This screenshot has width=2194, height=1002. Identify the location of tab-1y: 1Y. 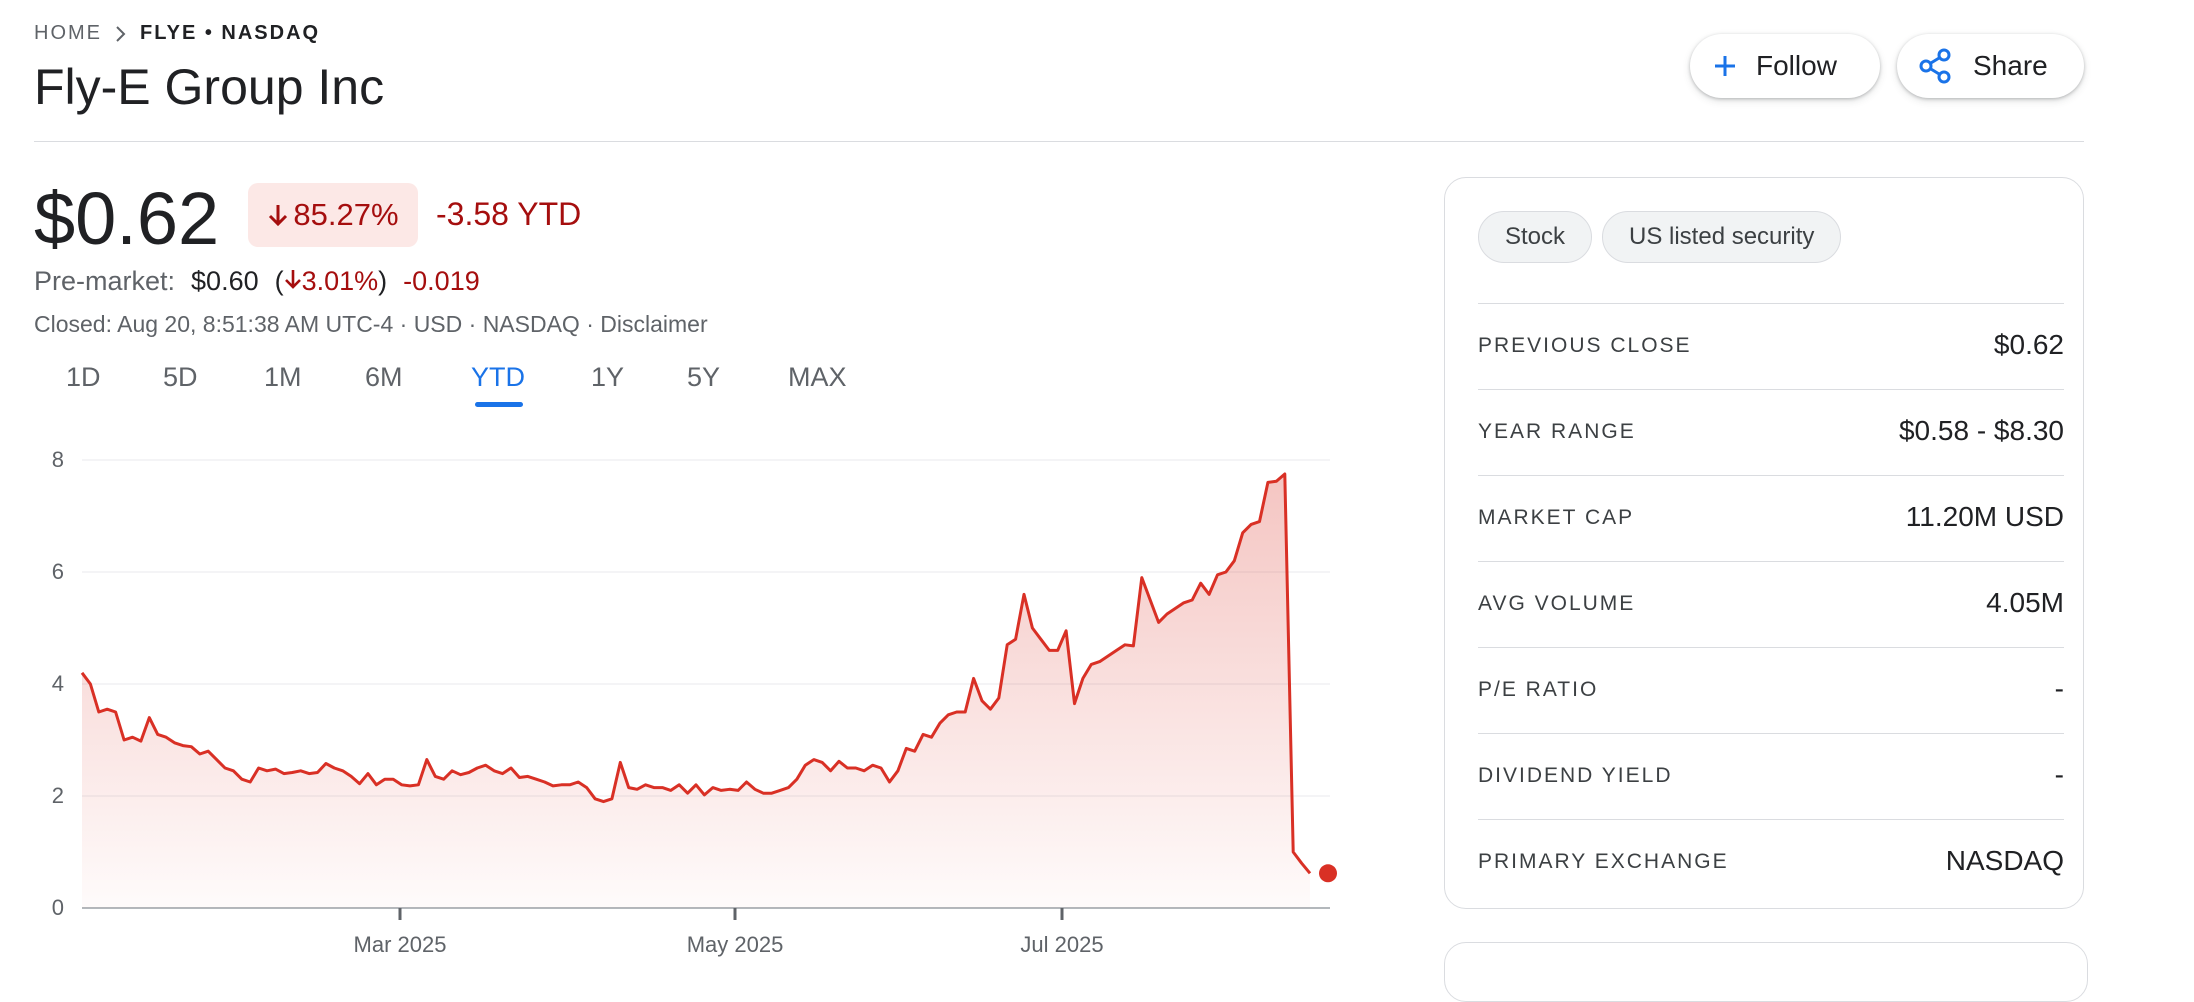
(608, 377).